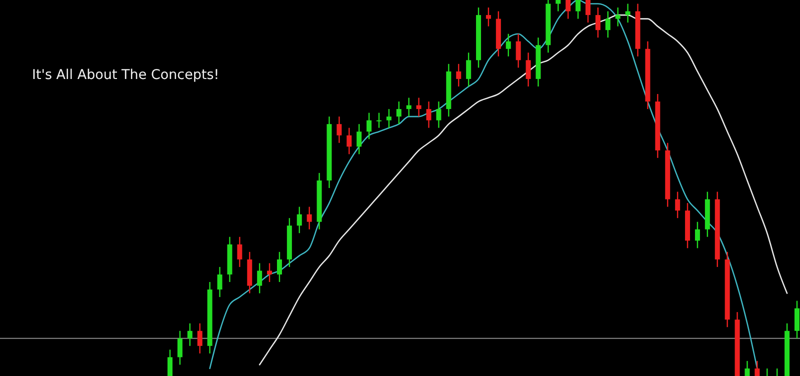  I want to click on annotation: It's All About The Concepts!, so click(126, 75).